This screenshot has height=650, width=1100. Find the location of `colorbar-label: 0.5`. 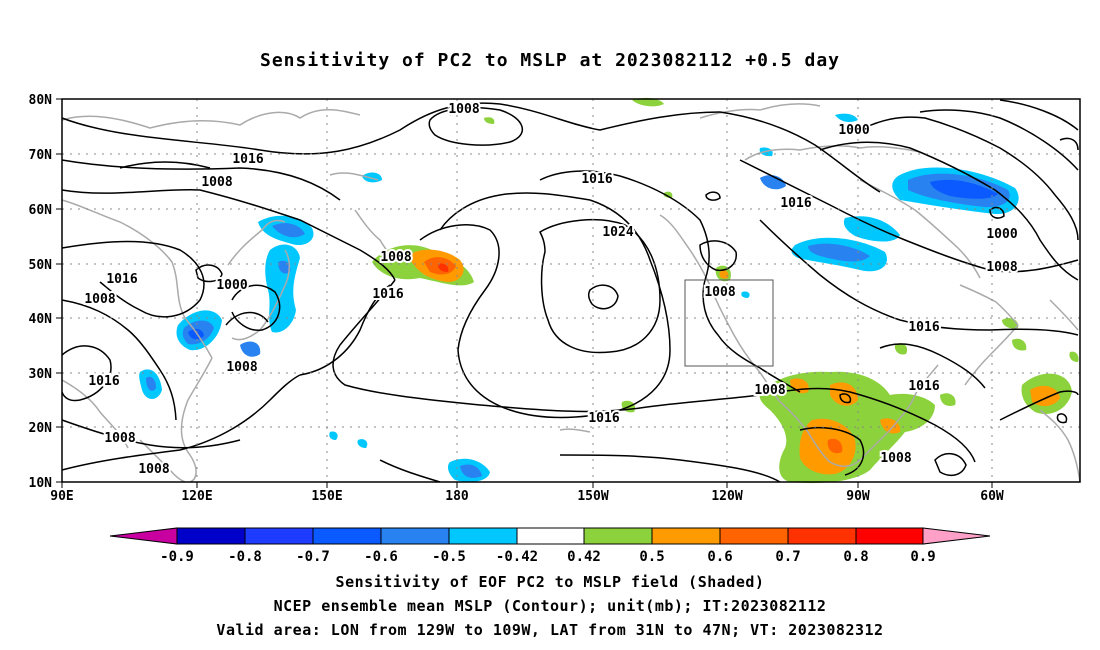

colorbar-label: 0.5 is located at coordinates (651, 557).